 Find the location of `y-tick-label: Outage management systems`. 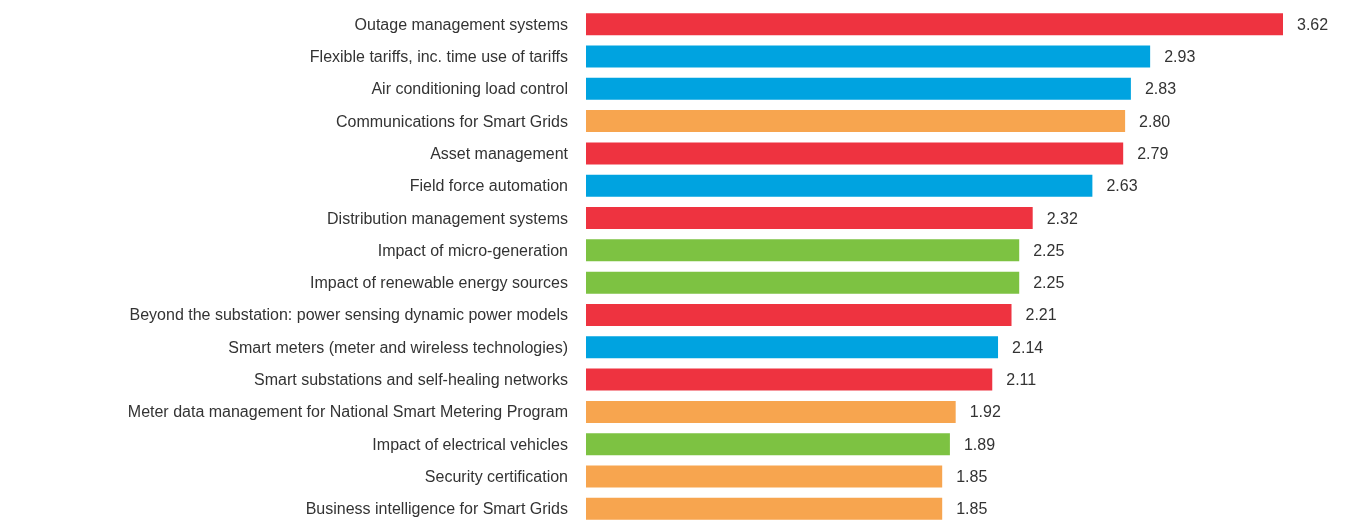

y-tick-label: Outage management systems is located at coordinates (461, 24).